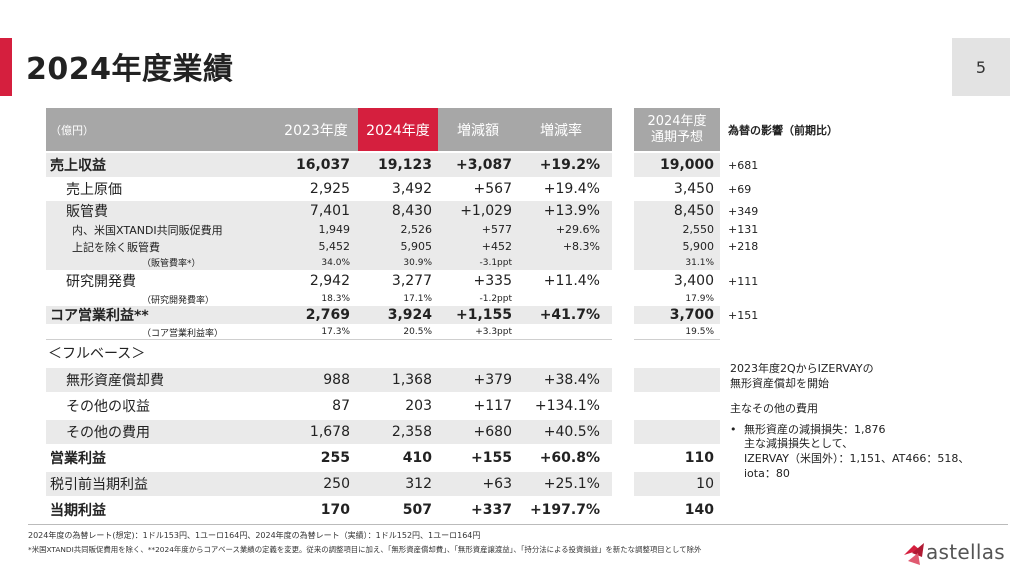 This screenshot has width=1024, height=575. Describe the element at coordinates (581, 246) in the screenshot. I see `cell-value: +8.3%` at that location.